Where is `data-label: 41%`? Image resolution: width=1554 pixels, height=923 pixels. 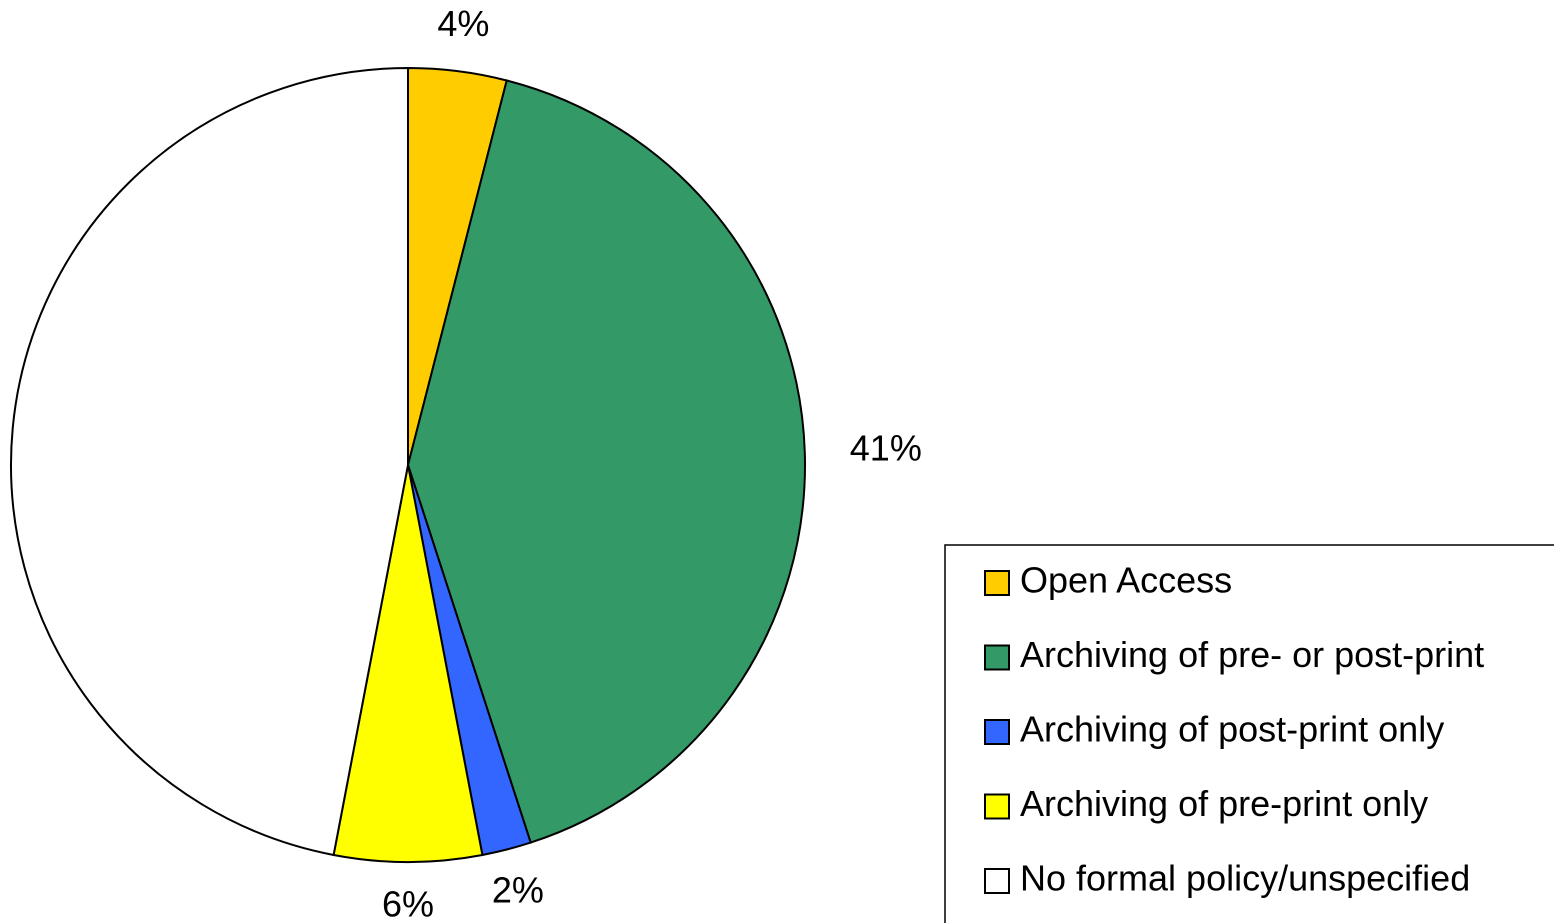
data-label: 41% is located at coordinates (886, 448).